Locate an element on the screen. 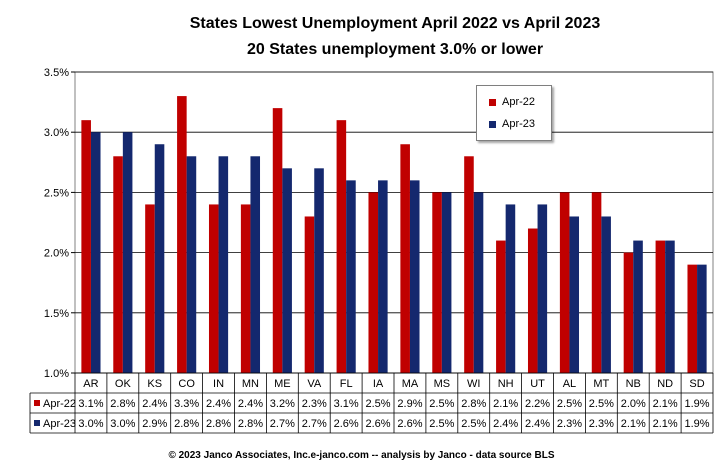 Image resolution: width=723 pixels, height=468 pixels. bar-apr-23-mt is located at coordinates (606, 294).